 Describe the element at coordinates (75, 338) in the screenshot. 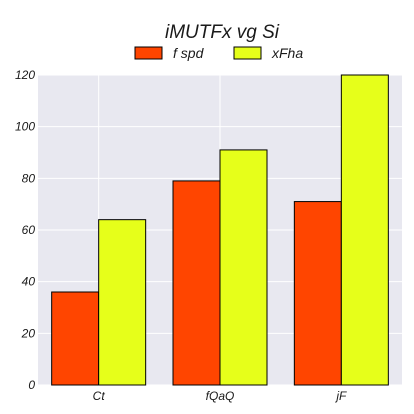

I see `bar-f-spd-Ct` at that location.